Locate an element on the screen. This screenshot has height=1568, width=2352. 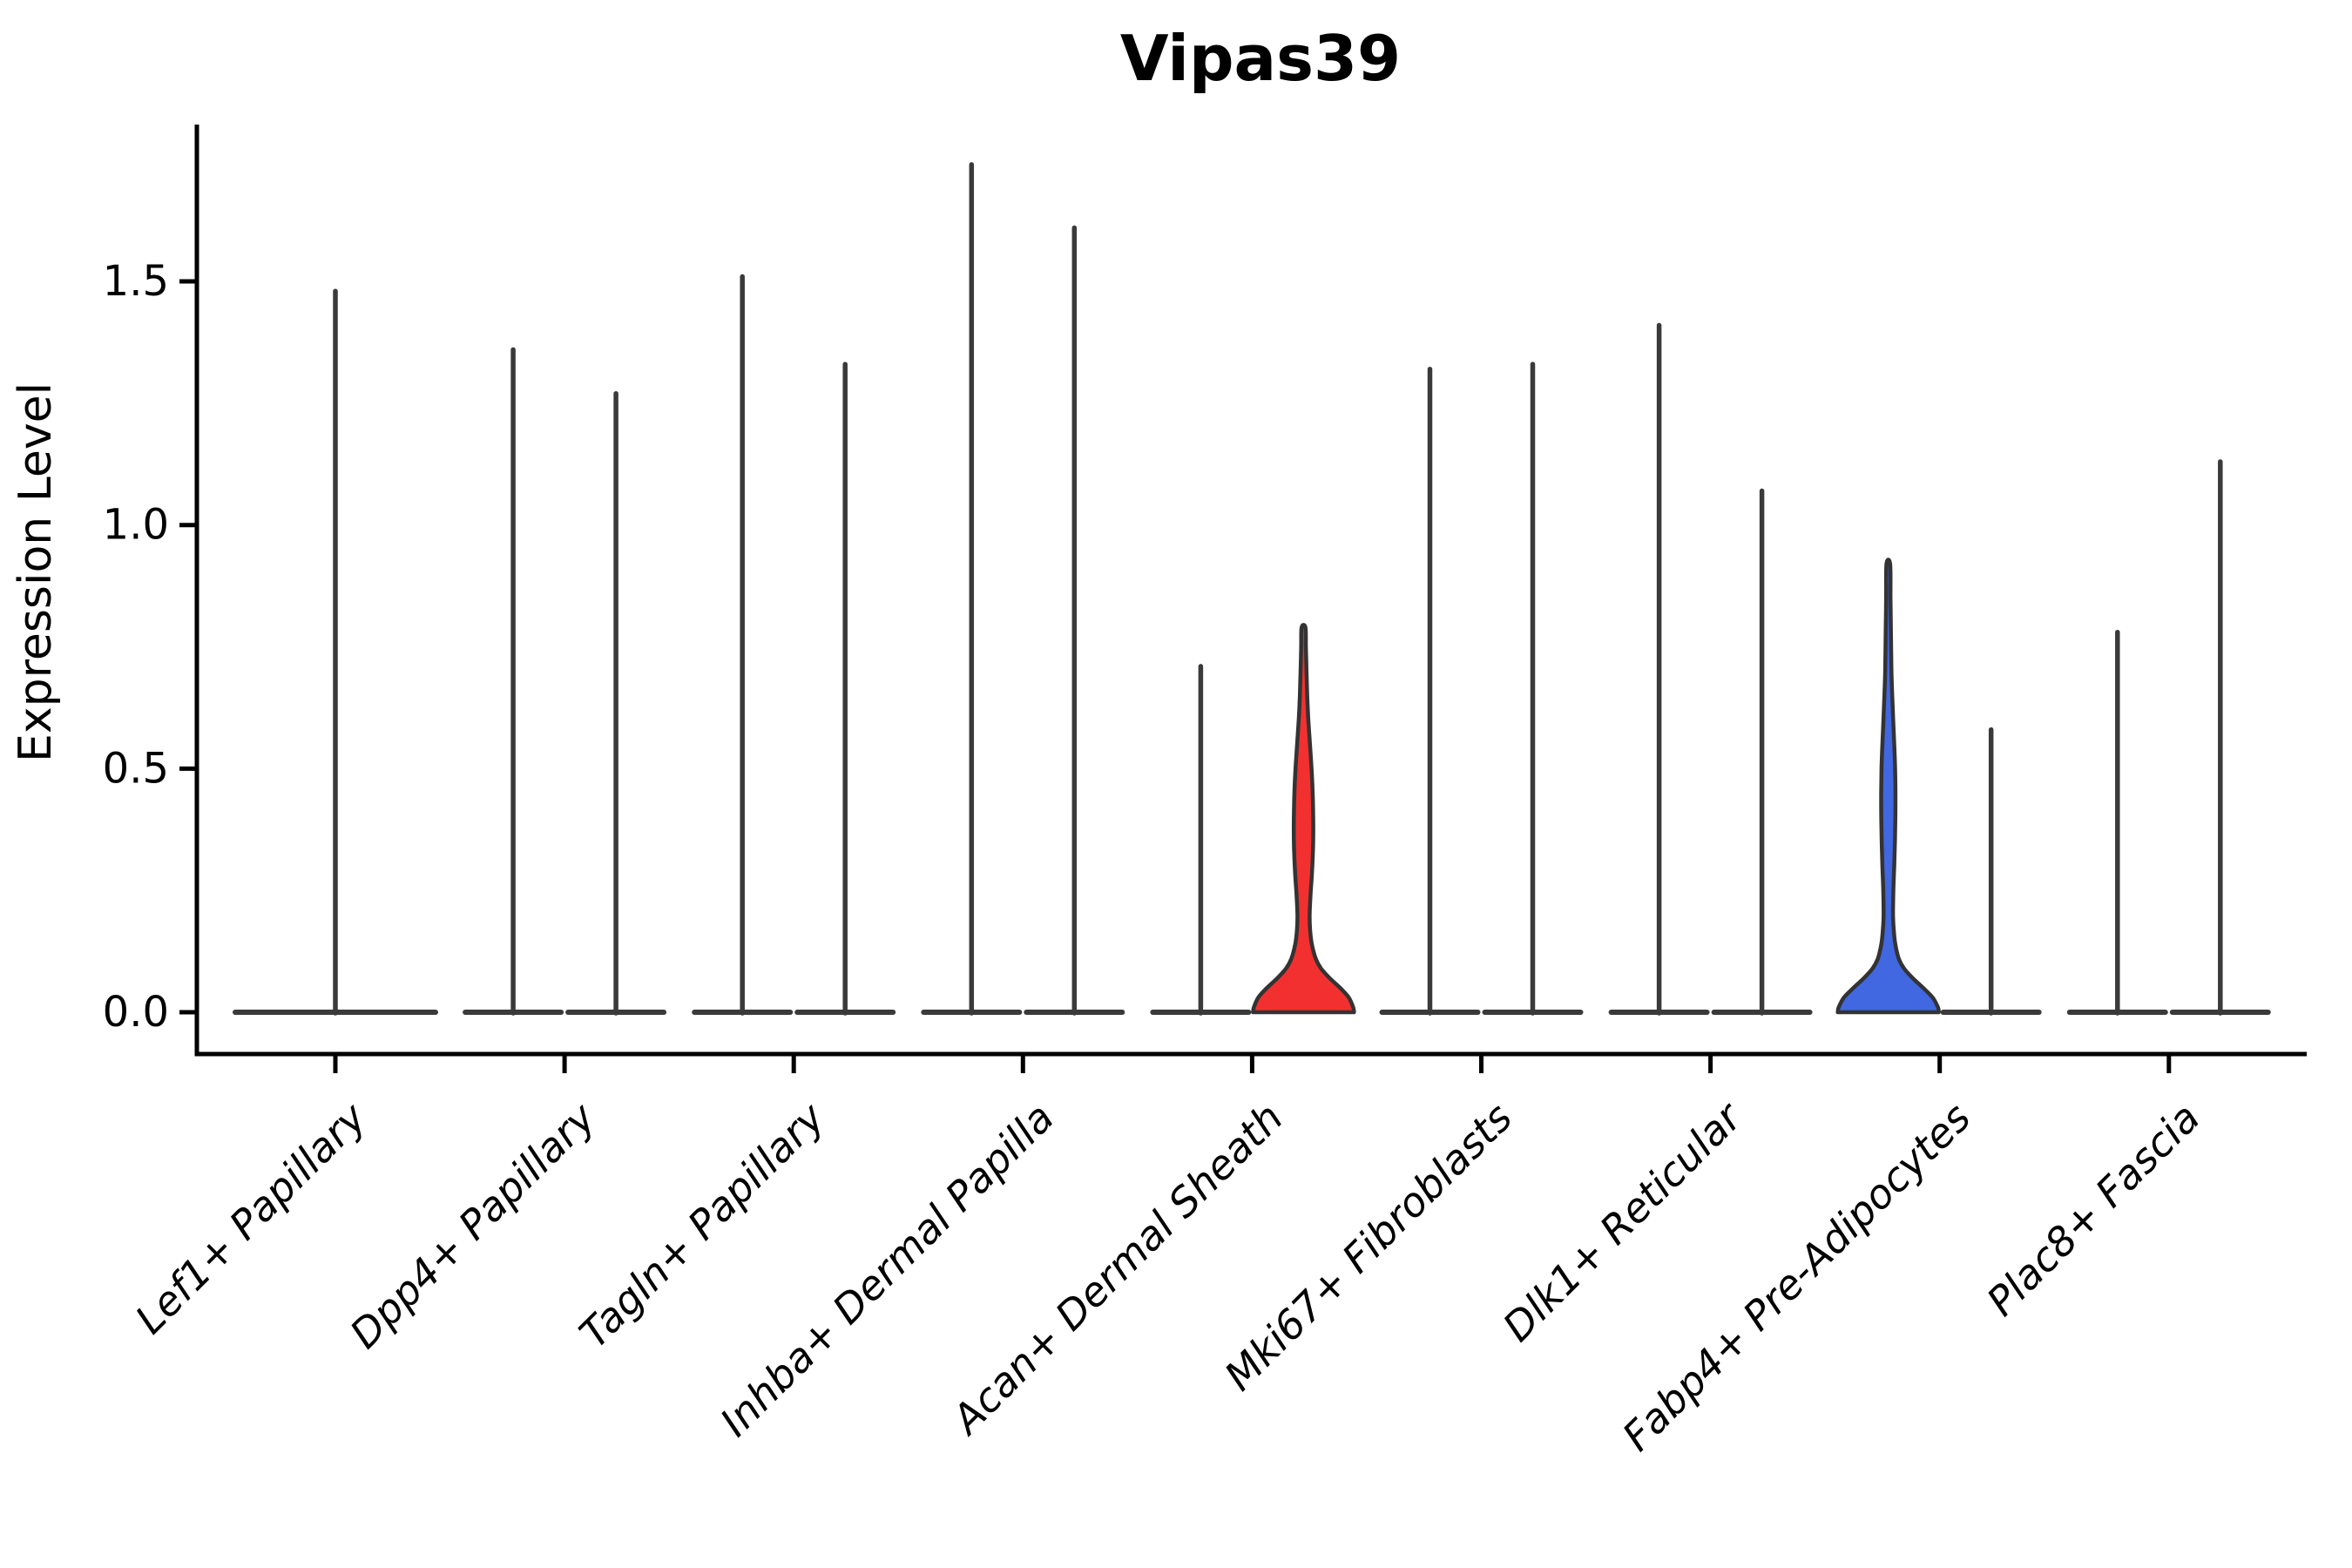
y-tick-label: 1.0 is located at coordinates (136, 525).